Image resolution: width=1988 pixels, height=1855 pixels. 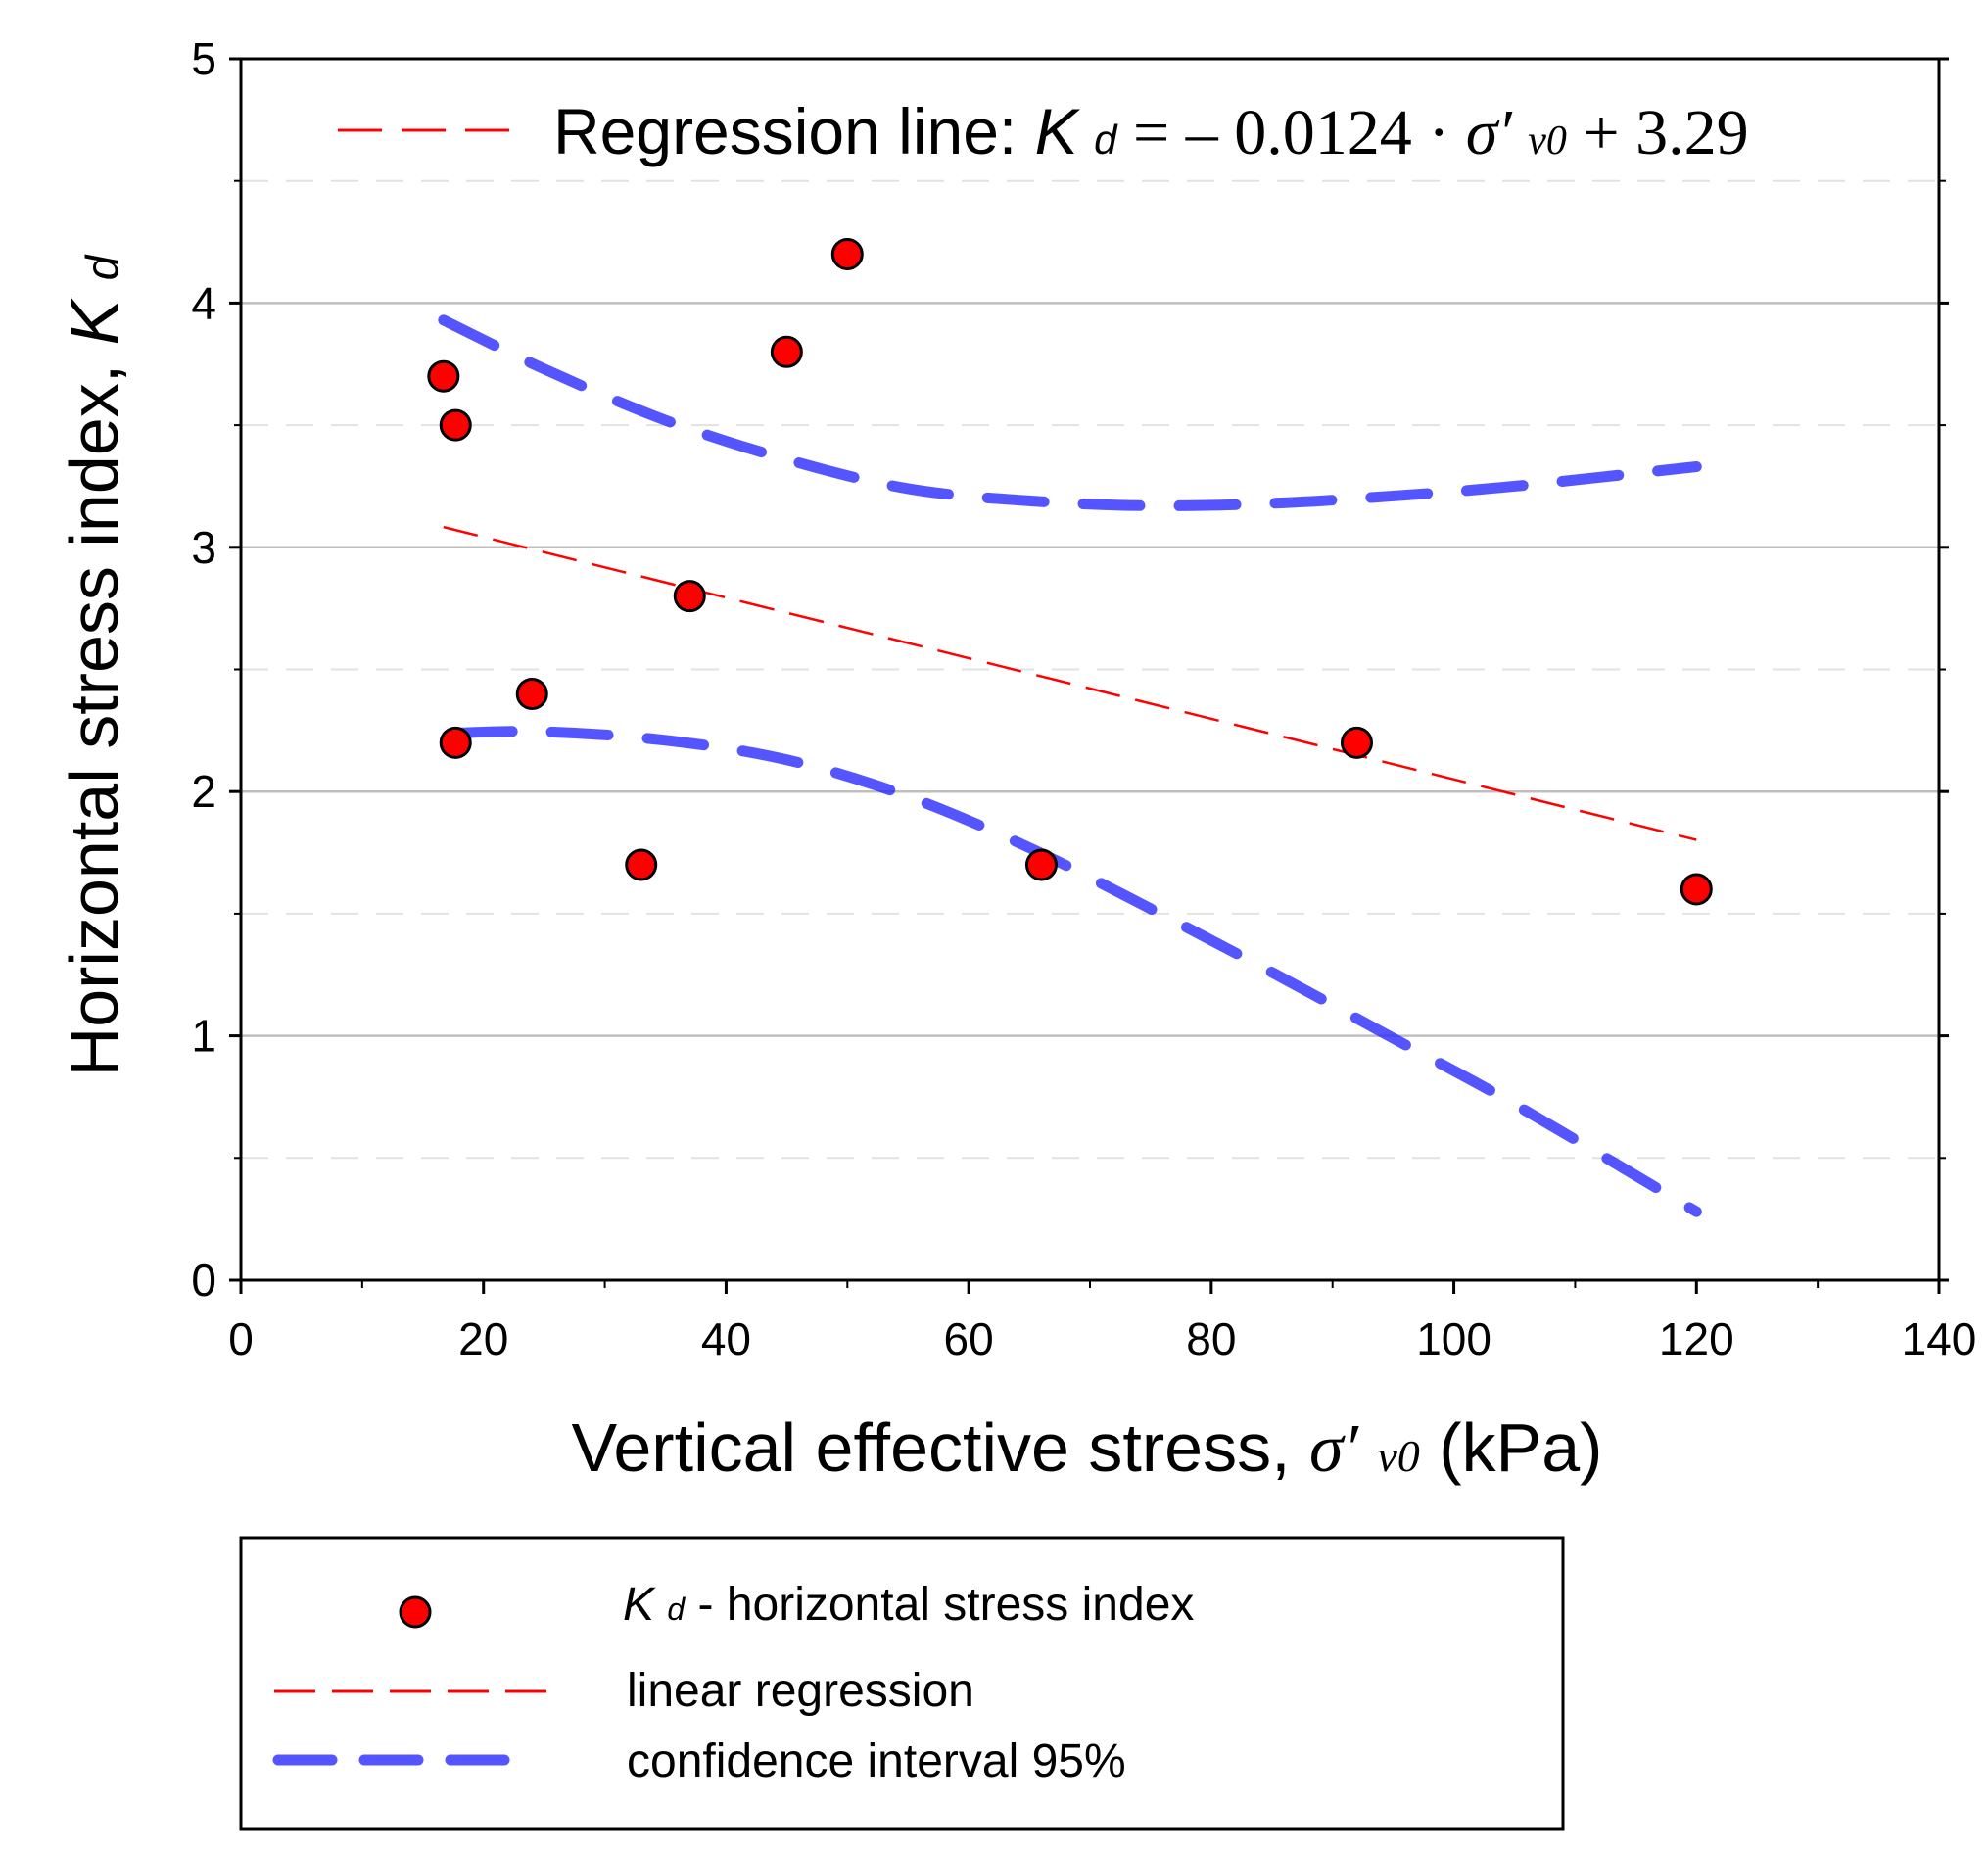 I want to click on x-axis-label: Vertical effective stress, σ′ v0 (kPa), so click(x=1087, y=1448).